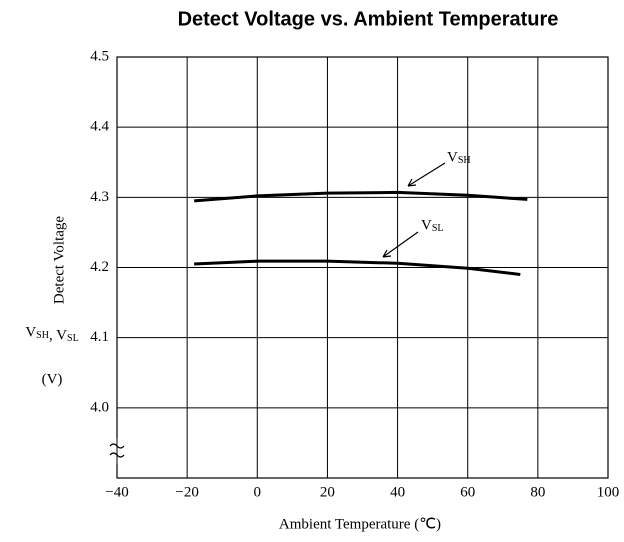  What do you see at coordinates (467, 492) in the screenshot?
I see `x-tick-label: 60` at bounding box center [467, 492].